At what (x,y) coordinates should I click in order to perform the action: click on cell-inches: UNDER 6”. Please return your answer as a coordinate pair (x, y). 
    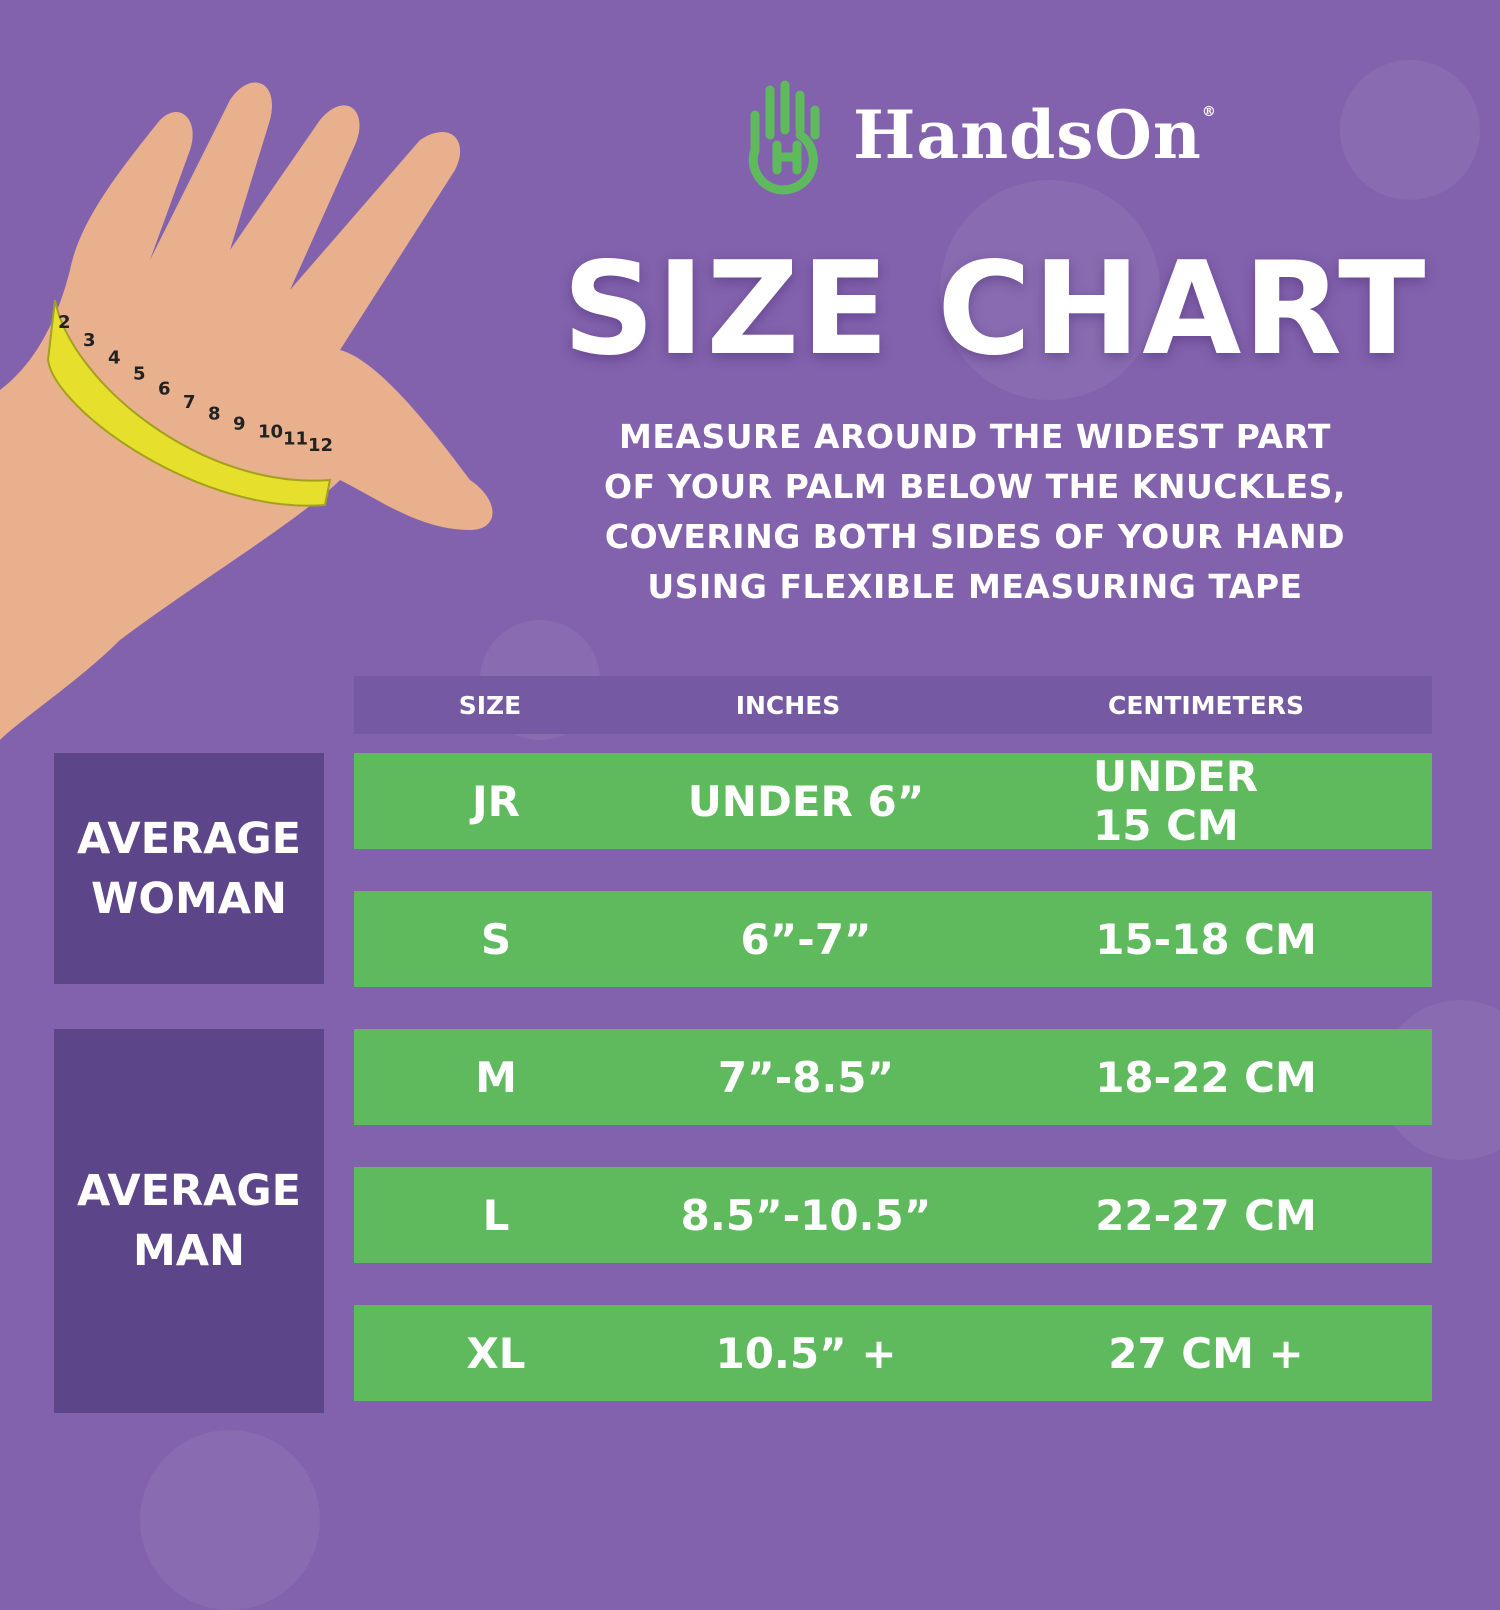
    Looking at the image, I should click on (806, 801).